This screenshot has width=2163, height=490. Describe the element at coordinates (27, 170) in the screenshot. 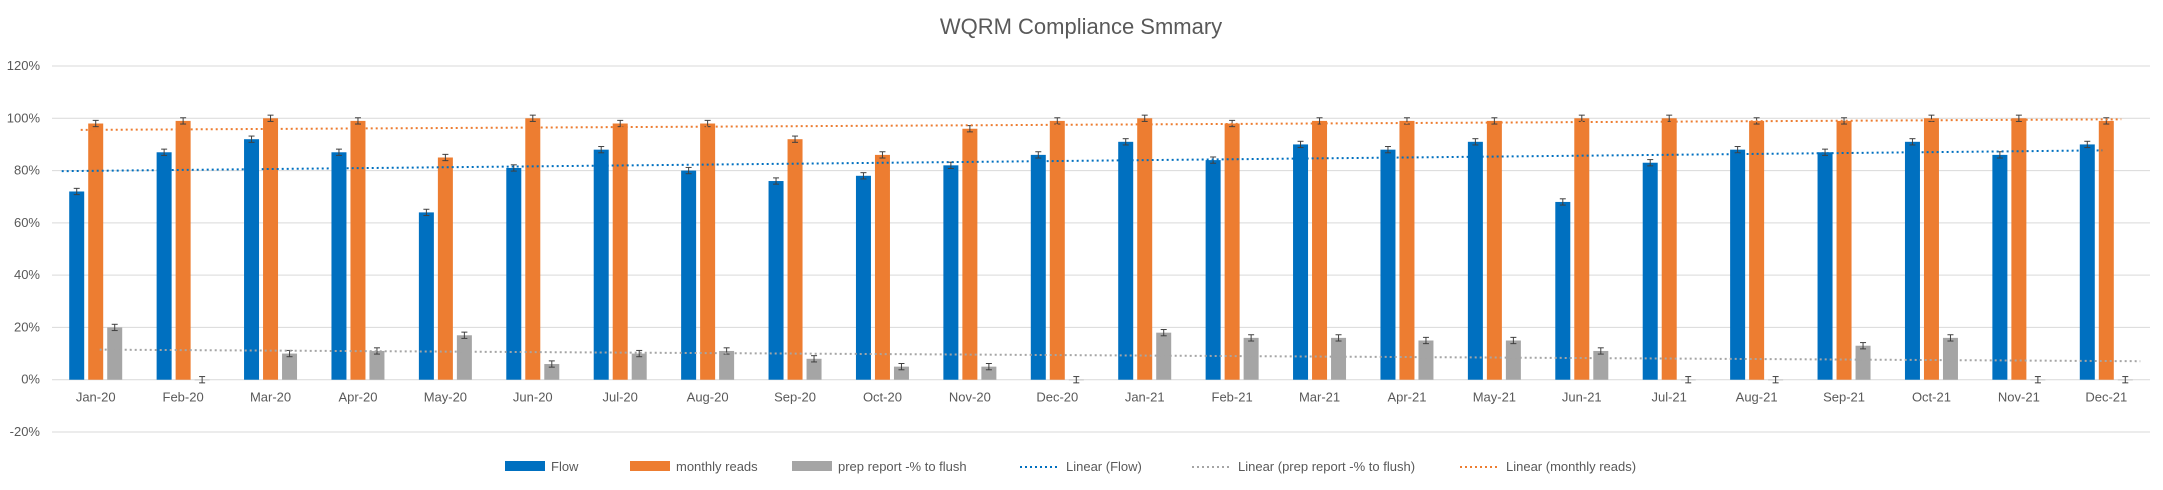

I see `y-tick-label: 80%` at that location.